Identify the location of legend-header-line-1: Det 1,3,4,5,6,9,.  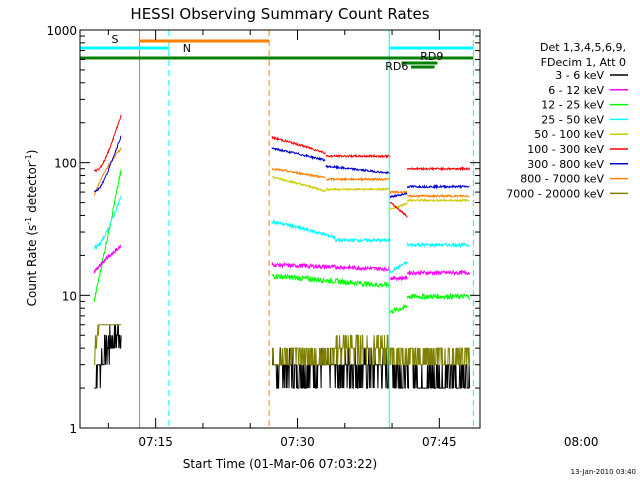
(583, 47).